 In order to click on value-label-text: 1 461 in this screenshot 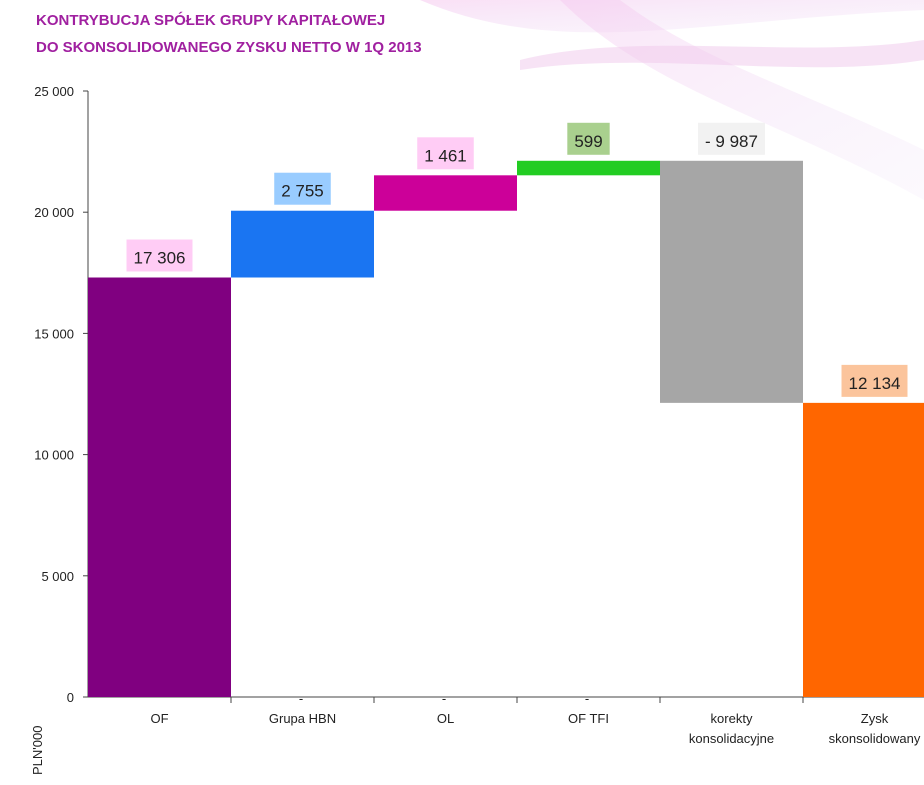, I will do `click(445, 155)`.